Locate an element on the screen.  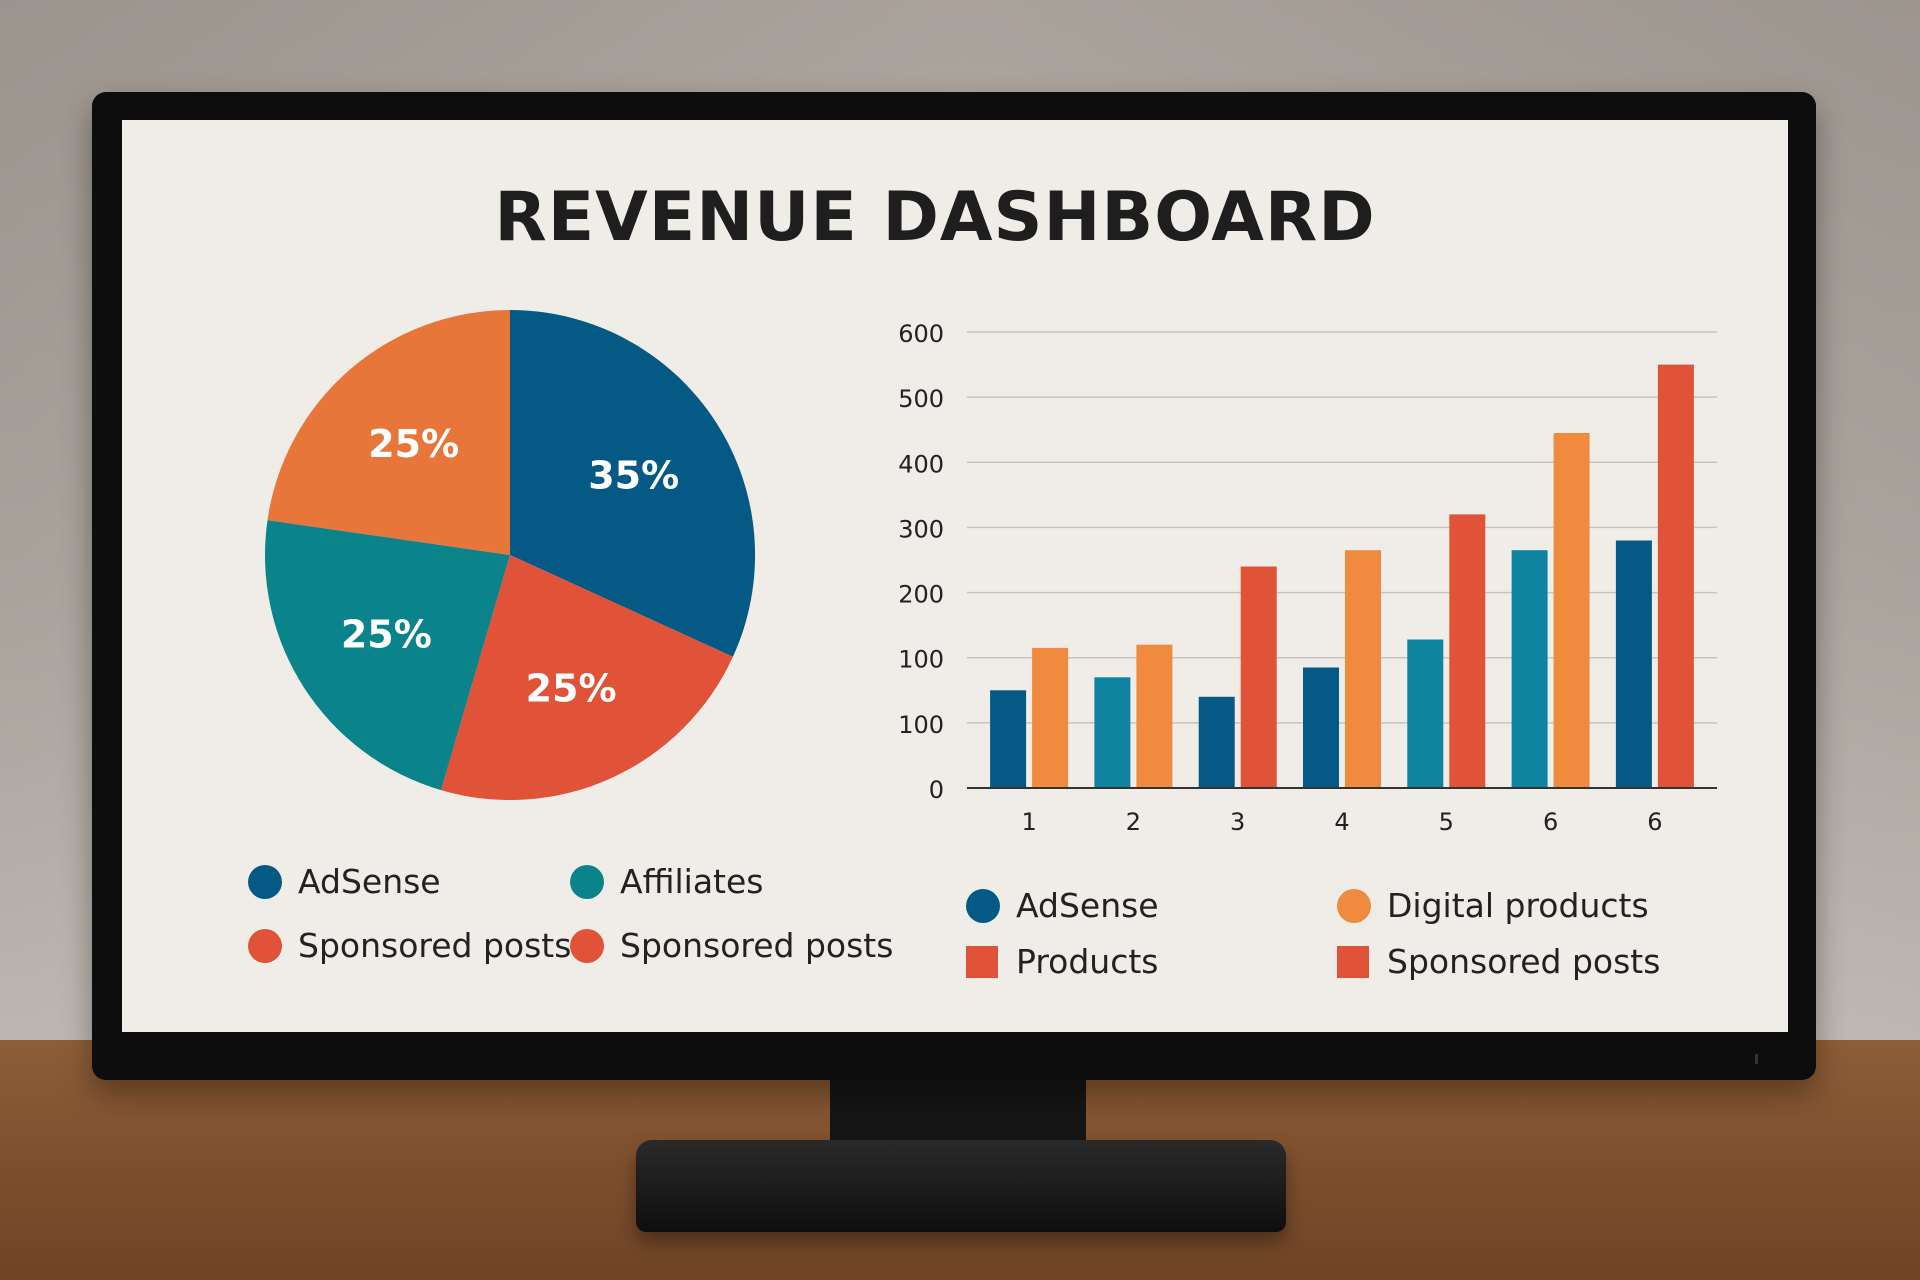
monitor-stand-base is located at coordinates (961, 1186).